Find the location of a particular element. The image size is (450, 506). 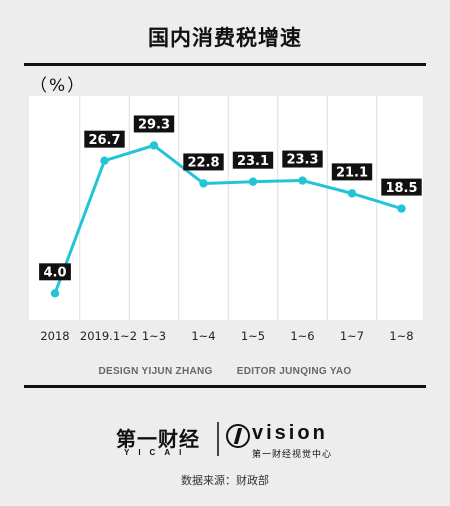

x-tick-label: 2019.1~2 is located at coordinates (108, 336).